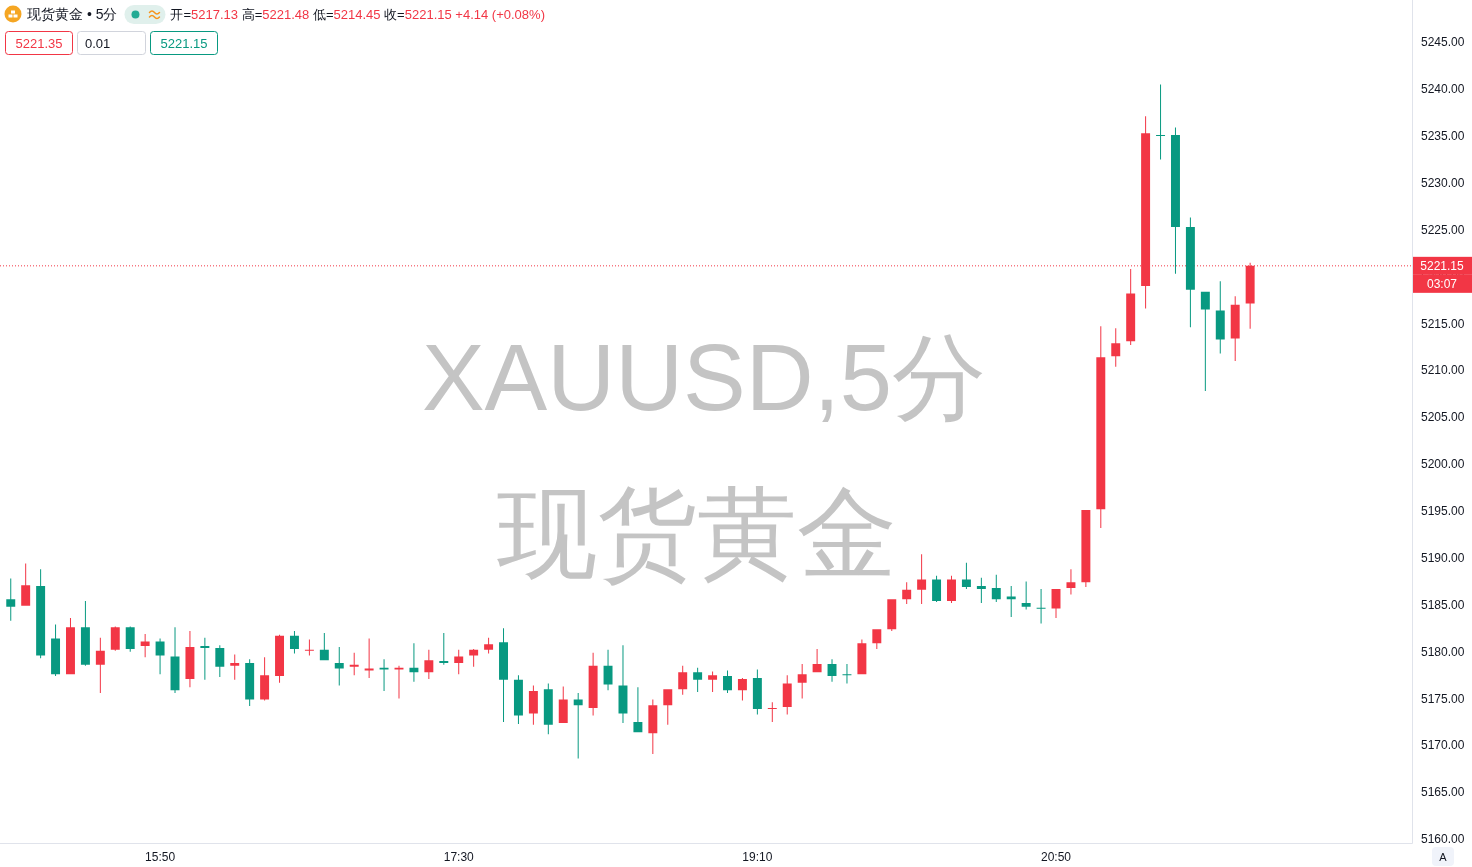  I want to click on y-tick-label: 5215.00, so click(1443, 323).